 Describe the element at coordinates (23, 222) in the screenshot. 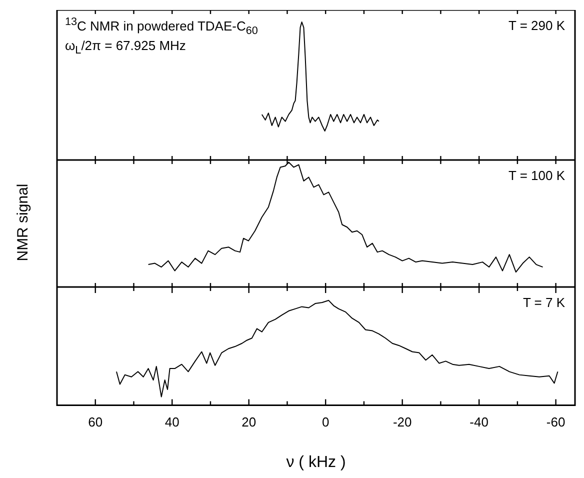

I see `y-axis-title: NMR signal` at that location.